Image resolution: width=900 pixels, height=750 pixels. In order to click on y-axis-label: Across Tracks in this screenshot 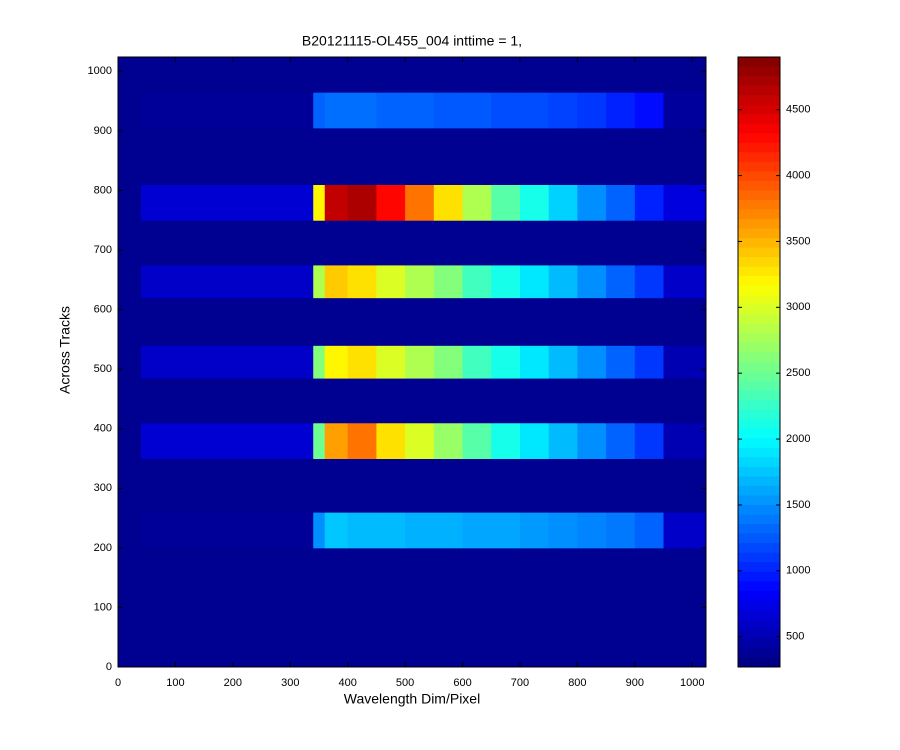, I will do `click(65, 350)`.